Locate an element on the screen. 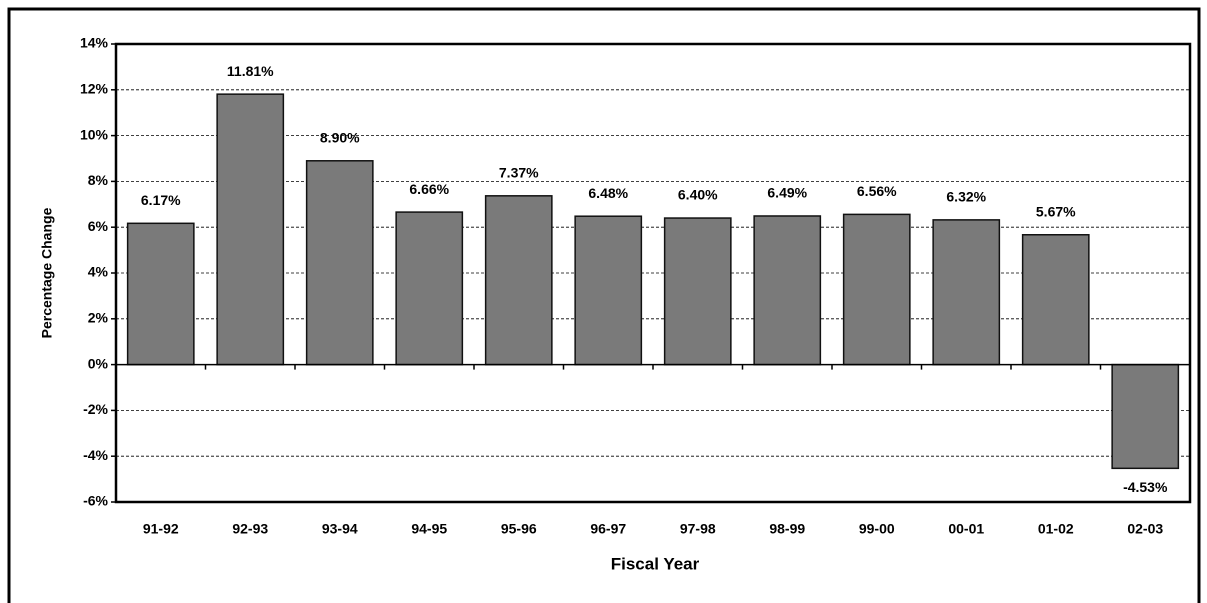  x-tick-label: 92-93 is located at coordinates (250, 529).